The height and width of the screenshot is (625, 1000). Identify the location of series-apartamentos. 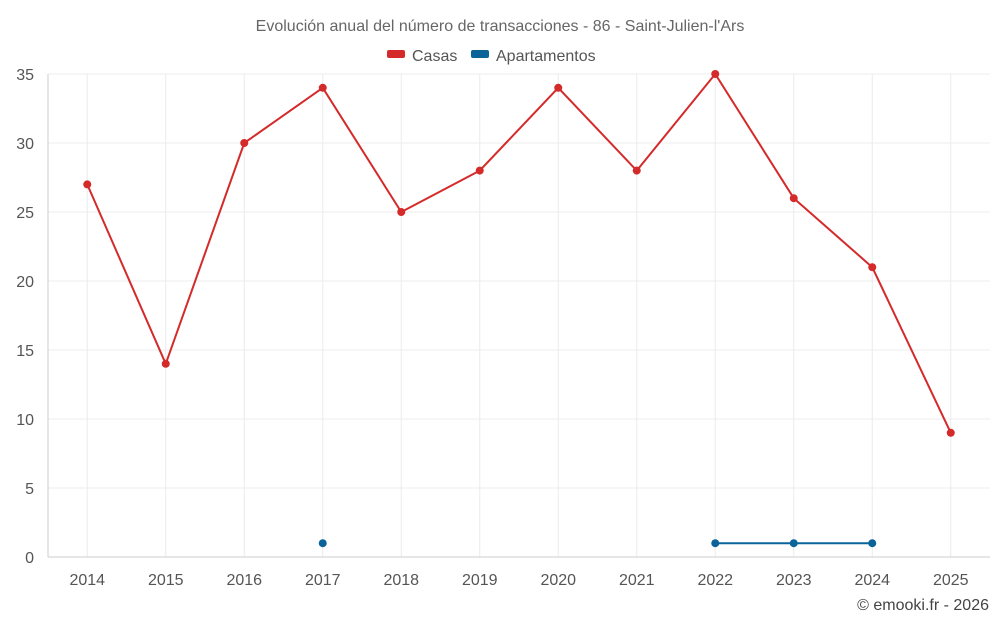
(597, 543).